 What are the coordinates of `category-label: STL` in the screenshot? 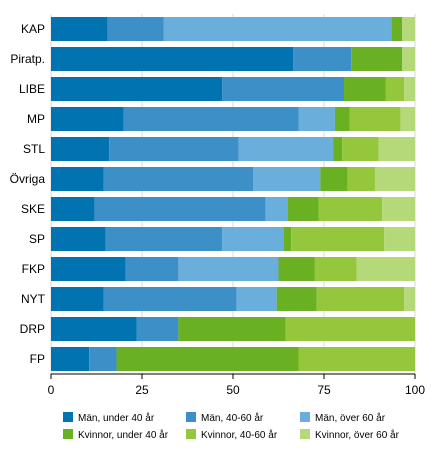 It's located at (34, 149).